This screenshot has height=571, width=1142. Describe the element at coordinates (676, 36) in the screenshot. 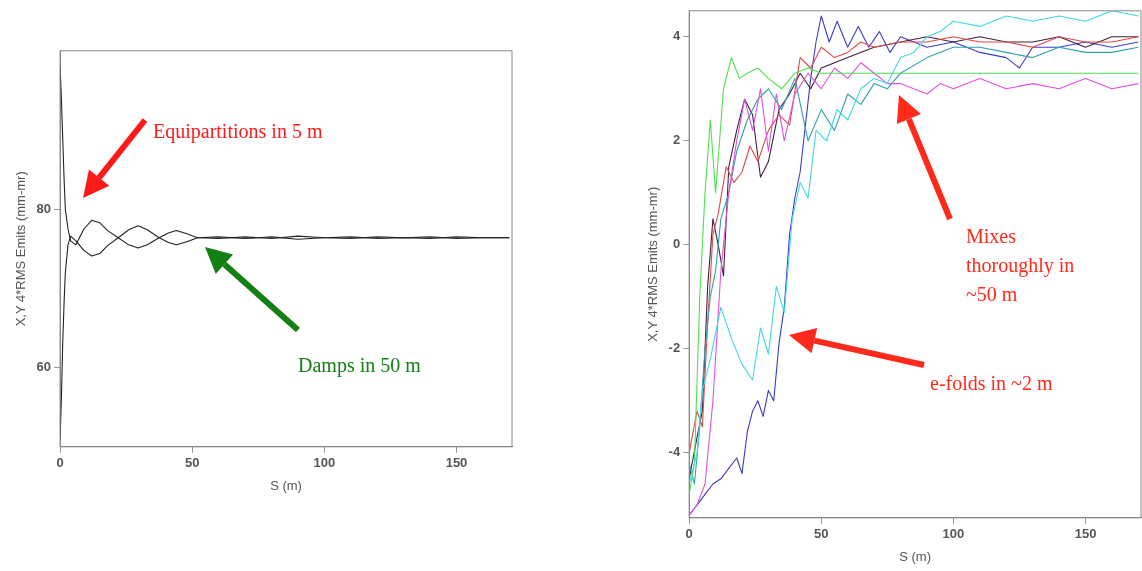

I see `y-tick-label: 4` at that location.